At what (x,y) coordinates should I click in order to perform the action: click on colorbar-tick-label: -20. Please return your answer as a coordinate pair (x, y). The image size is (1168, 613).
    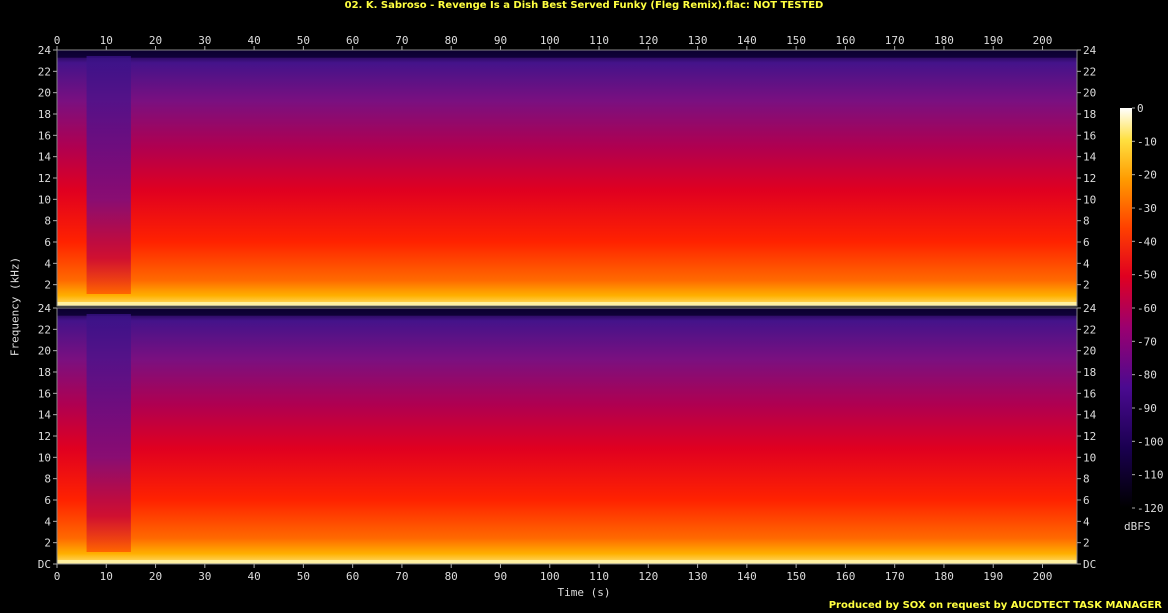
    Looking at the image, I should click on (1147, 175).